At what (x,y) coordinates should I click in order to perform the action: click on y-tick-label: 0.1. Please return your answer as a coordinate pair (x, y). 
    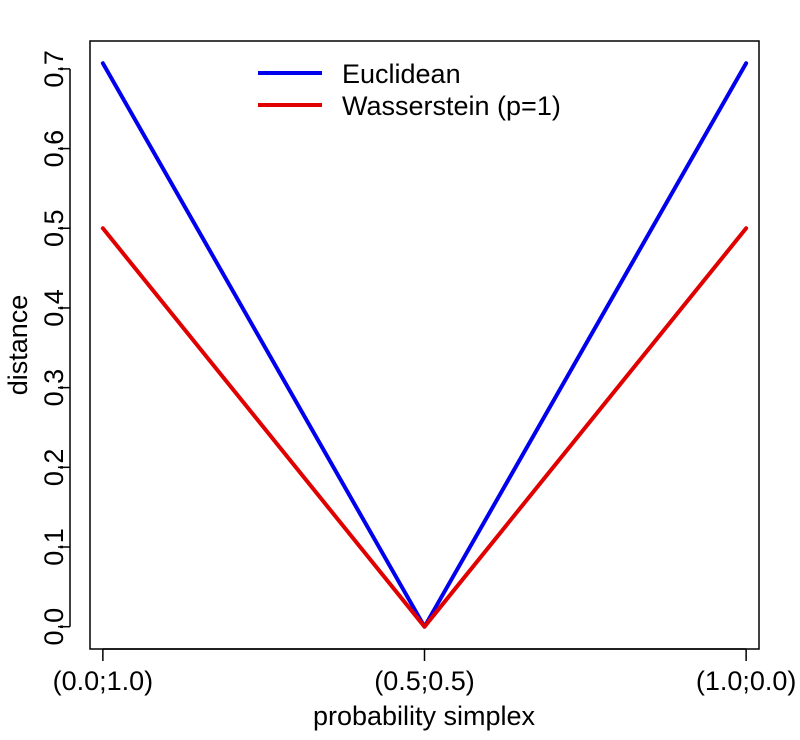
    Looking at the image, I should click on (54, 547).